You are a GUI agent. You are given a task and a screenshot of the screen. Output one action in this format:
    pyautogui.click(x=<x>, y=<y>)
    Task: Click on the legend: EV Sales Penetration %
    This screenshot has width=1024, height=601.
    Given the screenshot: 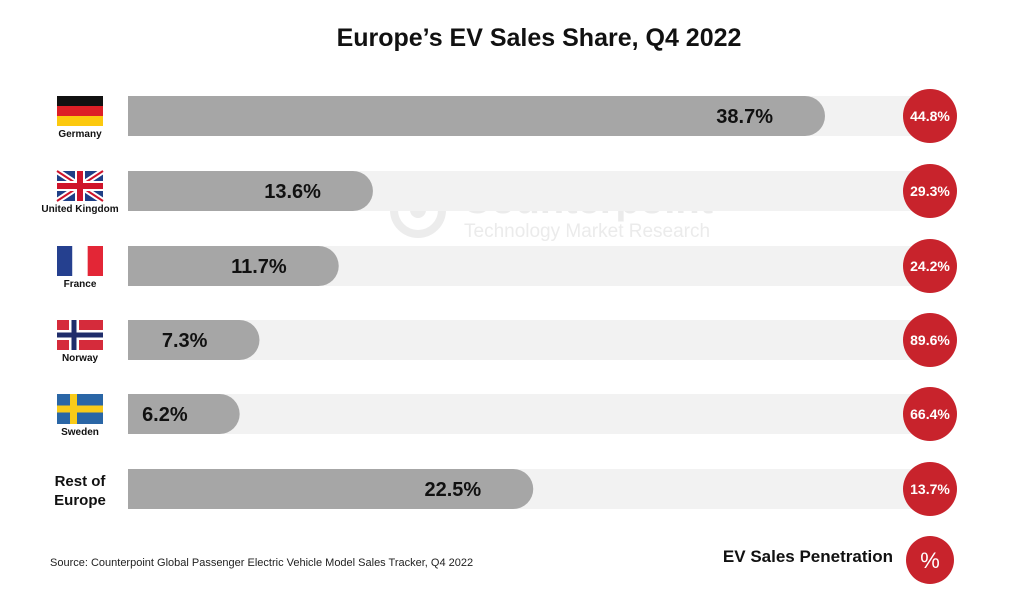 What is the action you would take?
    pyautogui.click(x=838, y=560)
    